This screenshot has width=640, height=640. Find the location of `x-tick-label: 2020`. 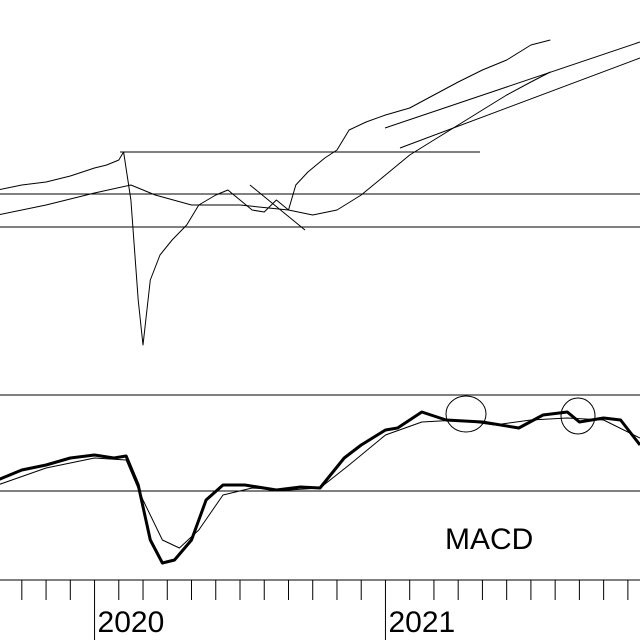

x-tick-label: 2020 is located at coordinates (131, 622).